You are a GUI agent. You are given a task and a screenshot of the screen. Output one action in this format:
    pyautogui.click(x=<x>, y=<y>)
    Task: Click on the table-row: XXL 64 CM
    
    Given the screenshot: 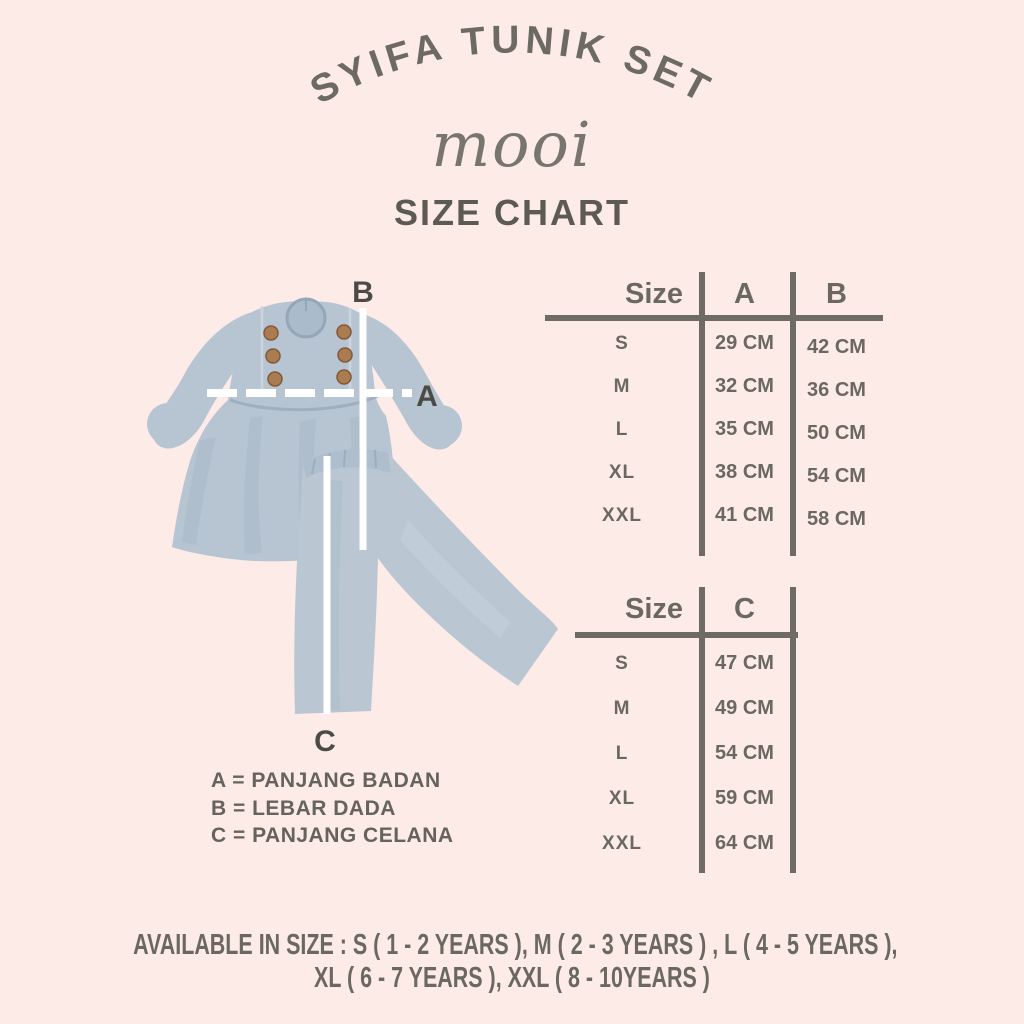 What is the action you would take?
    pyautogui.click(x=714, y=843)
    